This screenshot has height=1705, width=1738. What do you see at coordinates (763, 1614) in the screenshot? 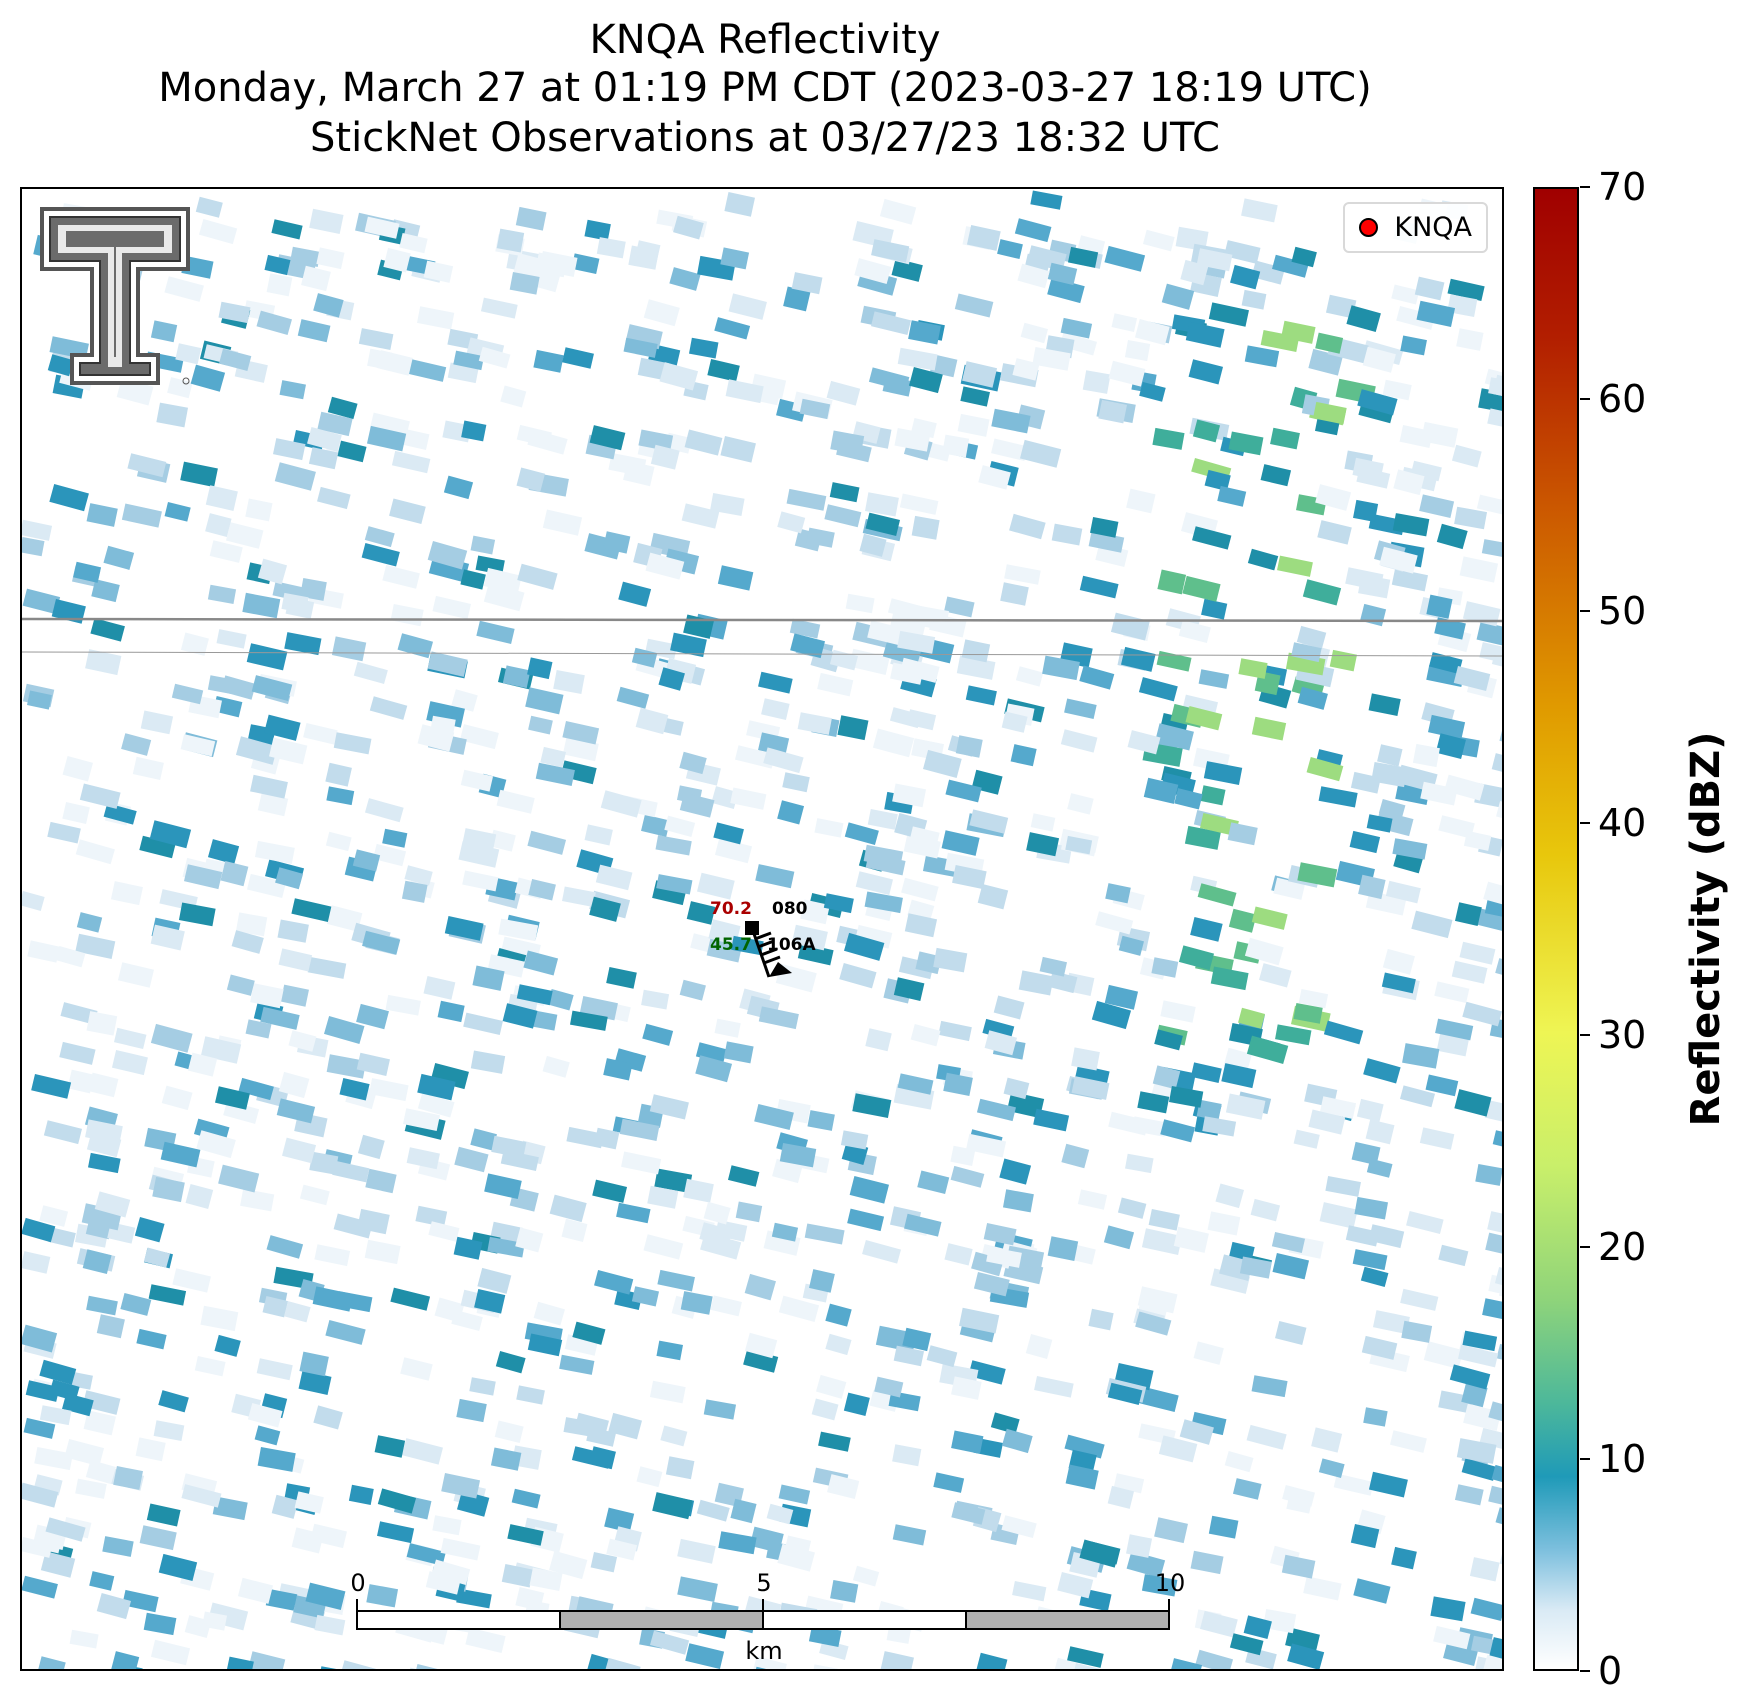
I see `scale-bar` at bounding box center [763, 1614].